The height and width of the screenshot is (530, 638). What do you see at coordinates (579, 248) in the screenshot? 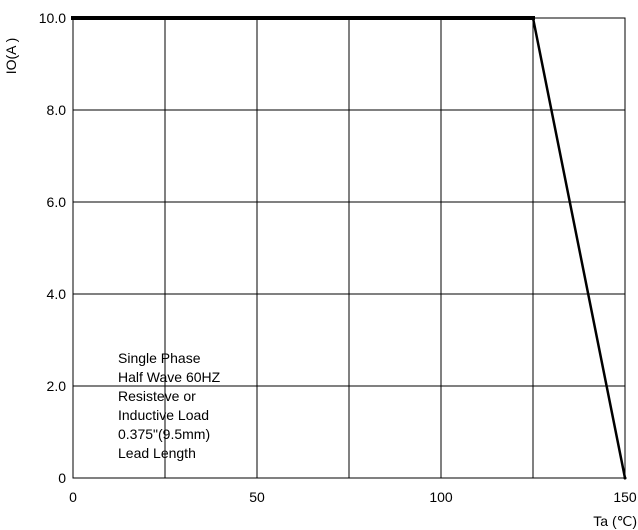
I see `series-line-segment` at bounding box center [579, 248].